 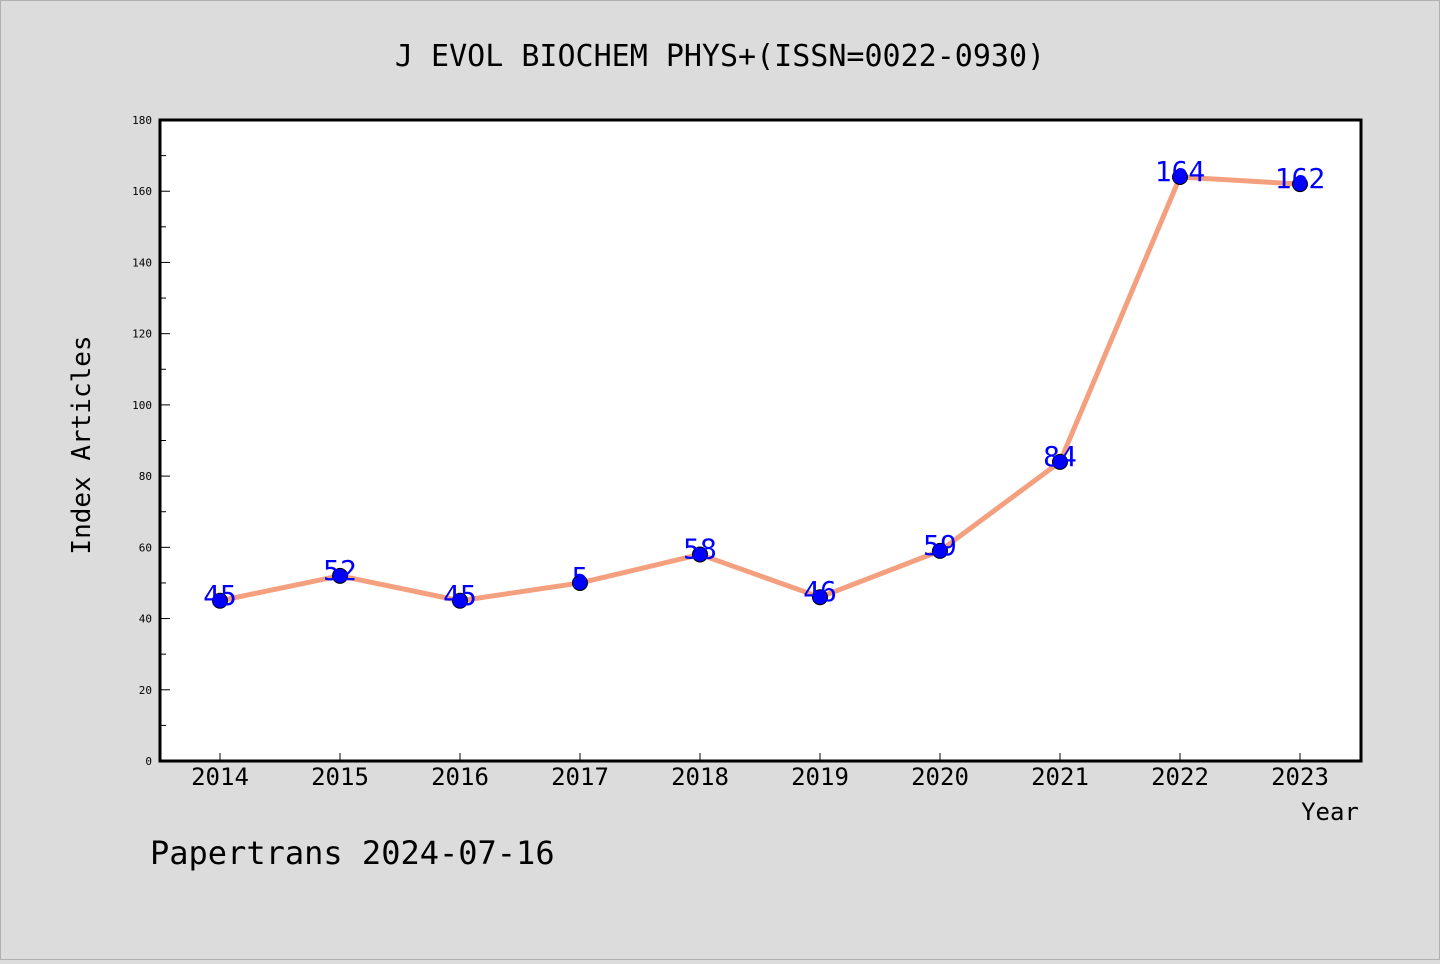 I want to click on data-label: 162, so click(x=1300, y=178).